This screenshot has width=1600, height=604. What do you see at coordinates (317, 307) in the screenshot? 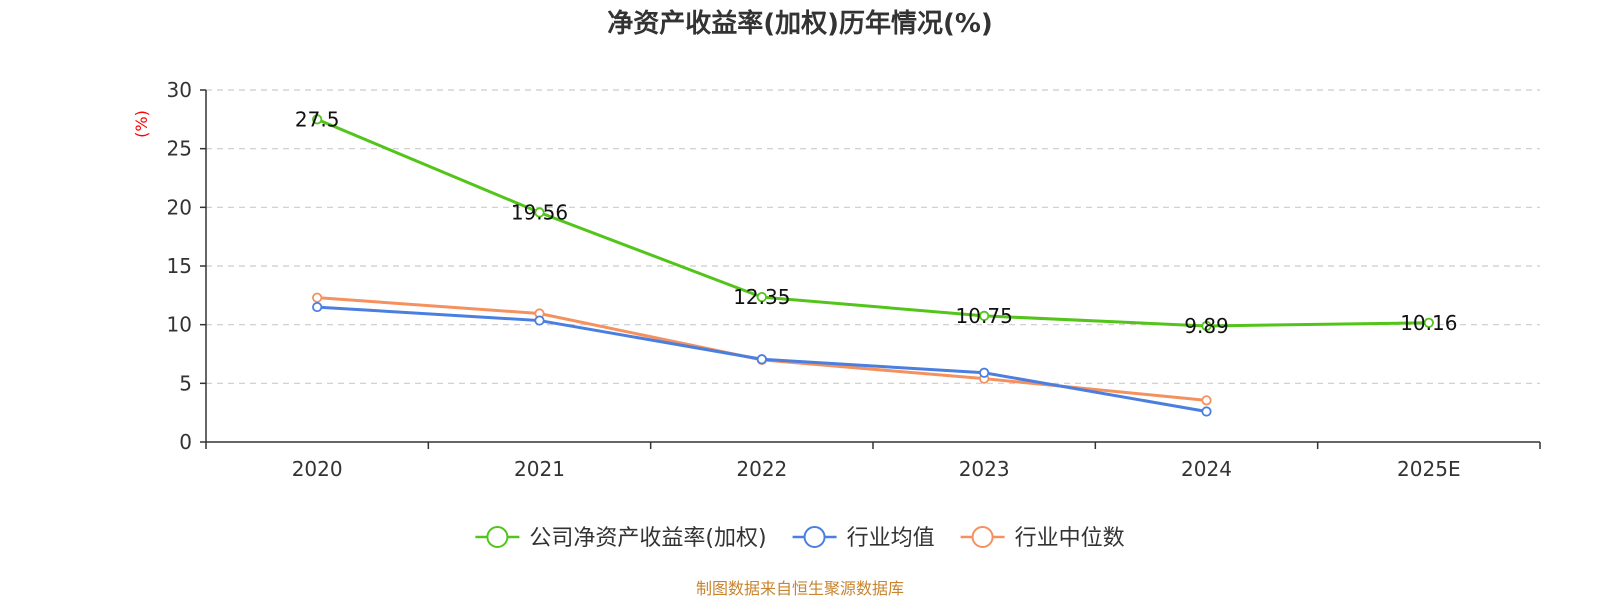
I see `point-s1-2020` at bounding box center [317, 307].